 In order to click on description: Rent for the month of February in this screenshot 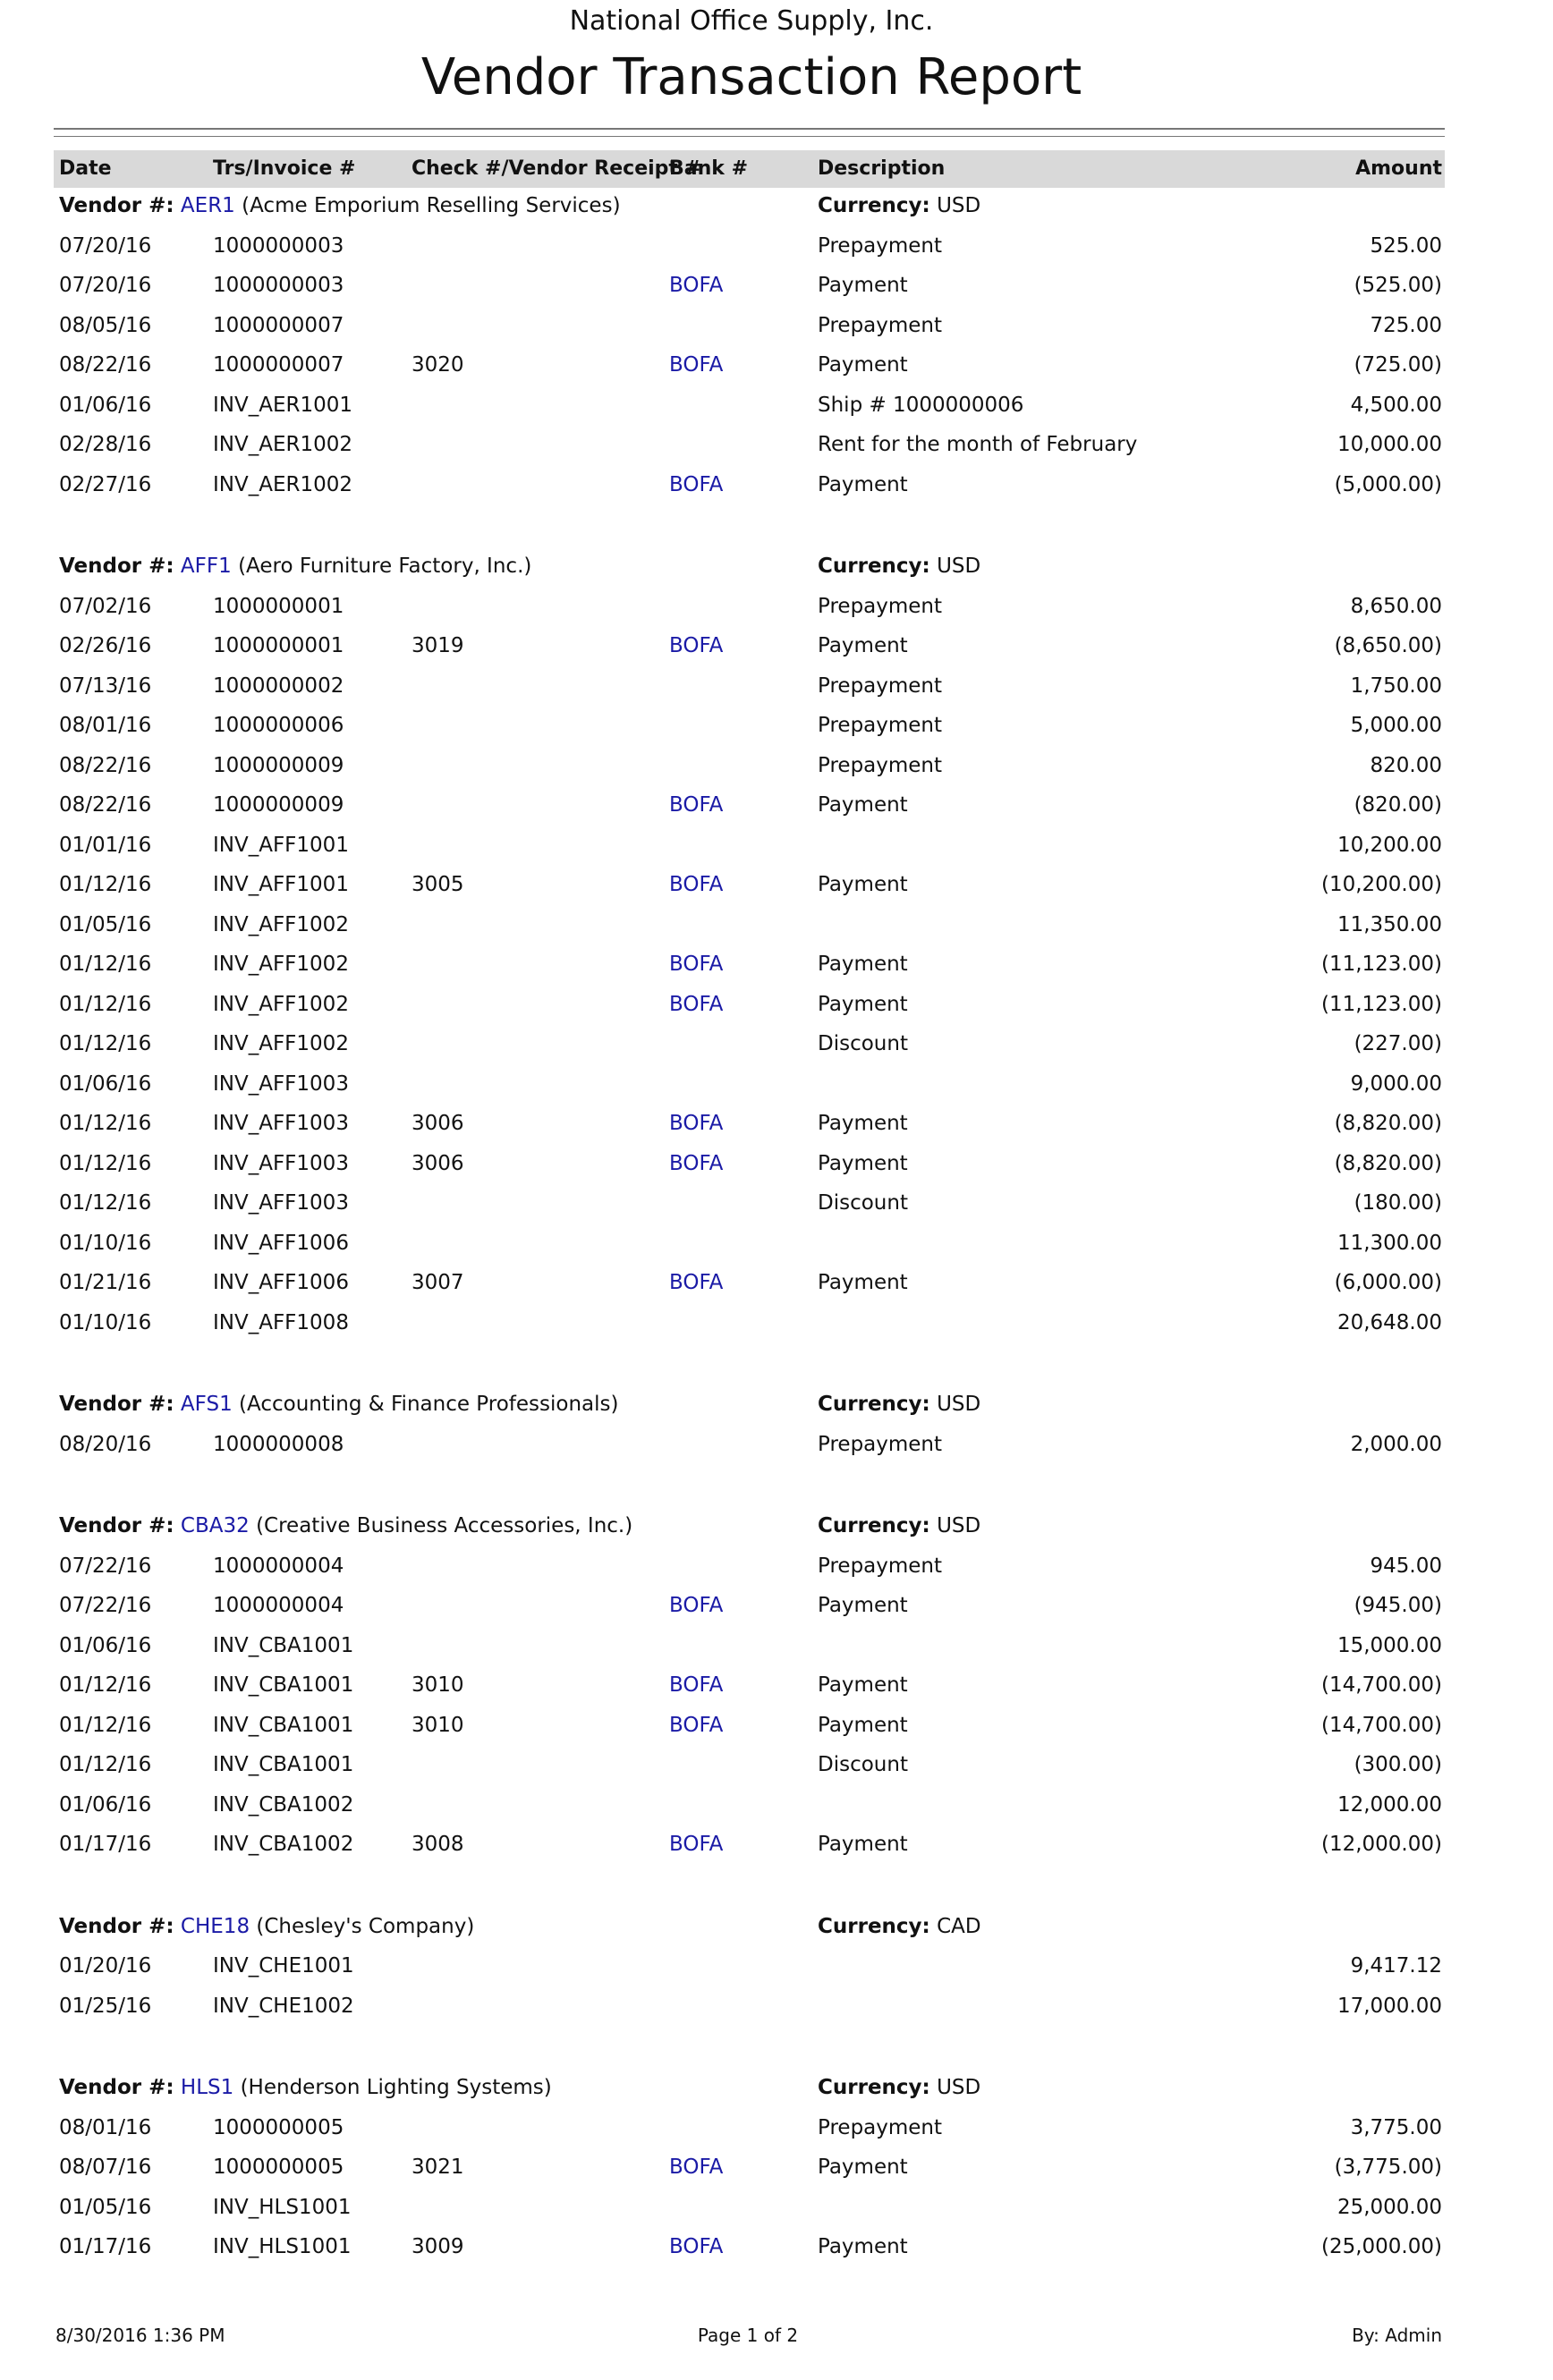, I will do `click(978, 444)`.